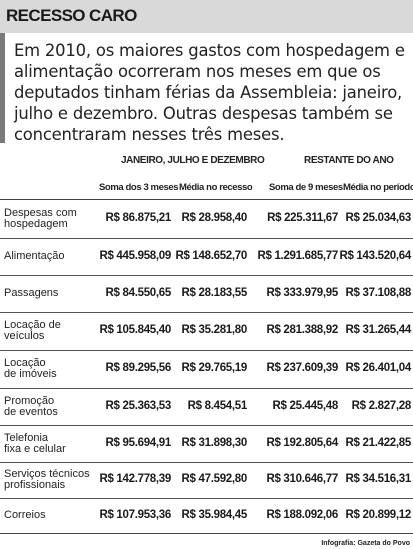  I want to click on table-cell: R$ 47.592,80, so click(214, 479).